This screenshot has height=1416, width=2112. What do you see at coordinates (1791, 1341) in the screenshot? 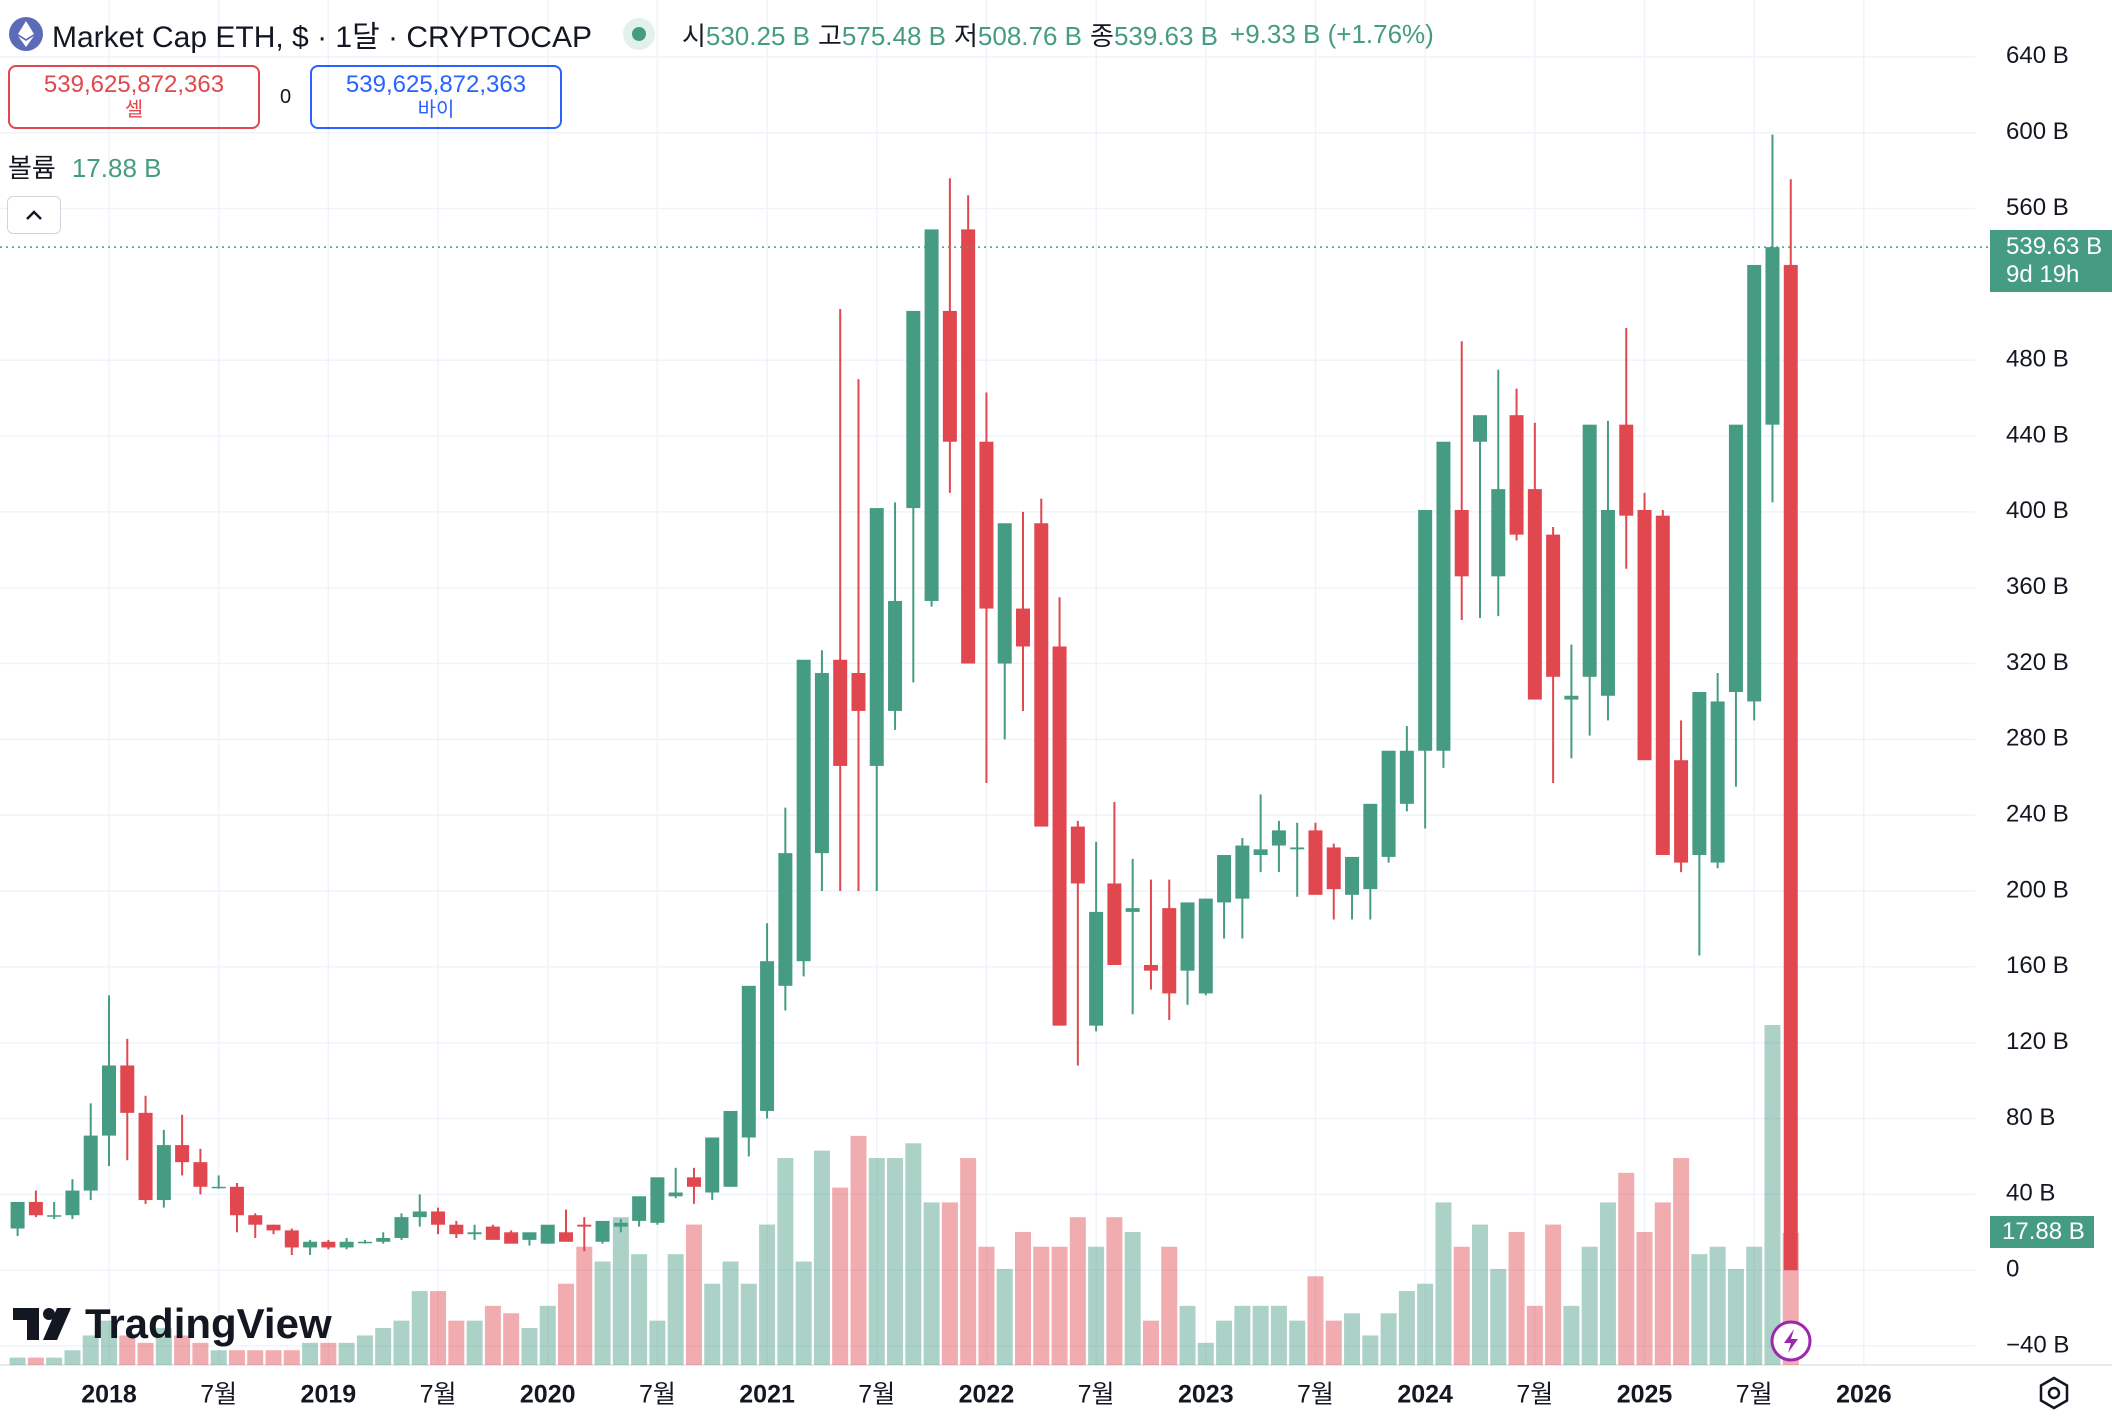
I see `lightning-button` at bounding box center [1791, 1341].